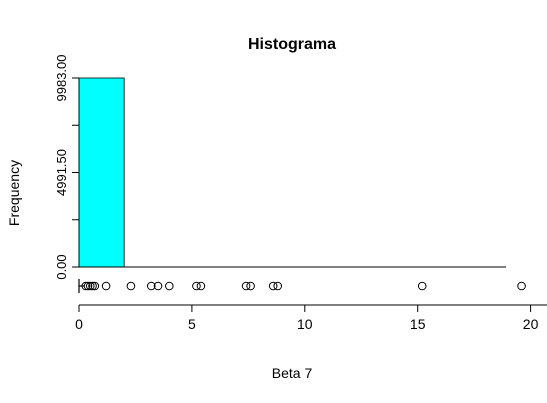 This screenshot has height=403, width=547. I want to click on histogram-bars, so click(101, 172).